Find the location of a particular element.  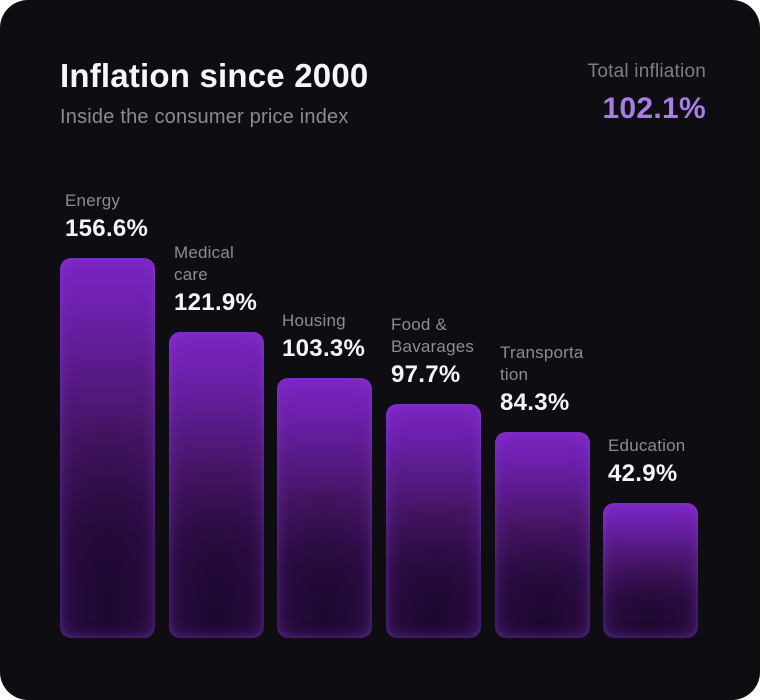

bar-value-label: 42.9% is located at coordinates (643, 474).